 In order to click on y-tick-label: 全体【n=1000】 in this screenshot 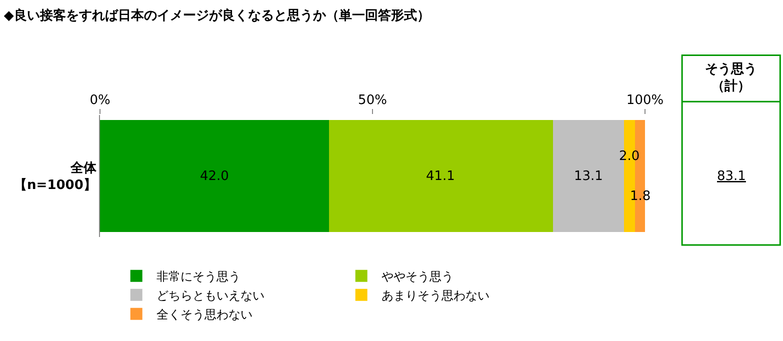, I will do `click(56, 177)`.